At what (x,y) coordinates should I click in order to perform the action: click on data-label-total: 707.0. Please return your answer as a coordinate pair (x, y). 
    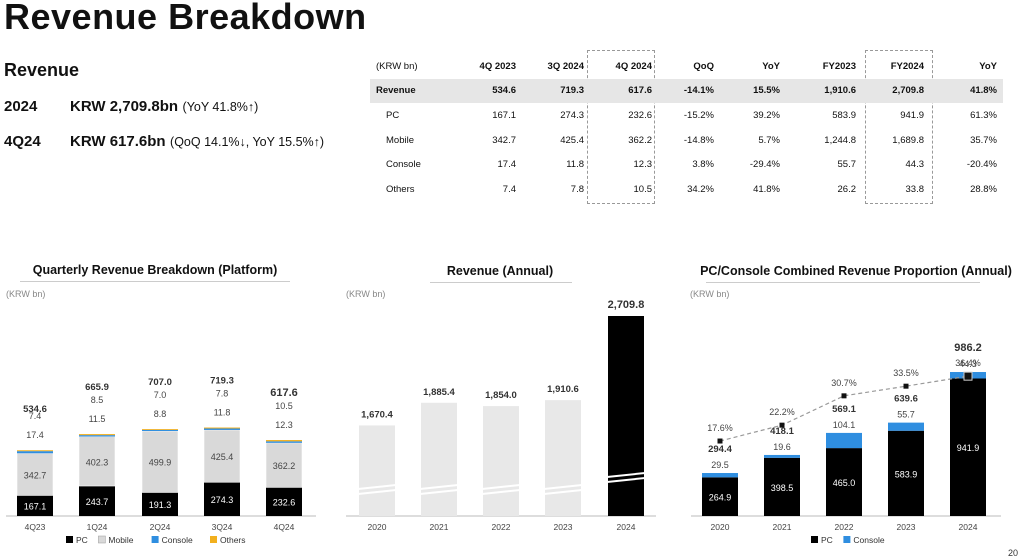
    Looking at the image, I should click on (160, 382).